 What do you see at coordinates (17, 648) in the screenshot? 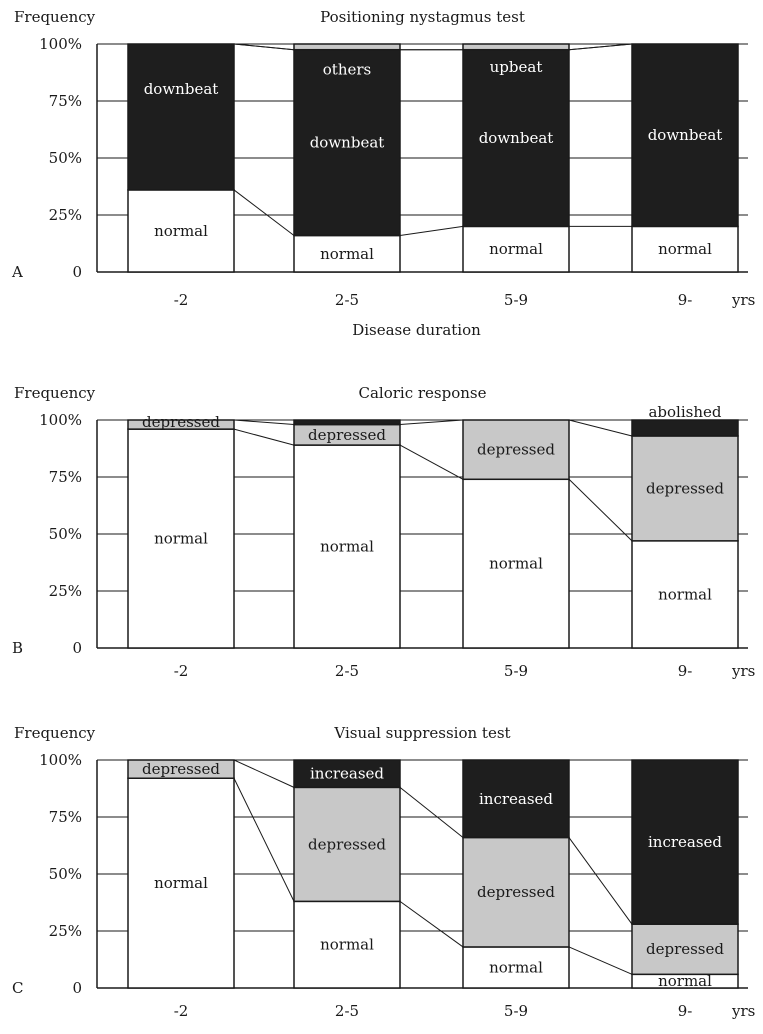
I see `panel-label: B` at bounding box center [17, 648].